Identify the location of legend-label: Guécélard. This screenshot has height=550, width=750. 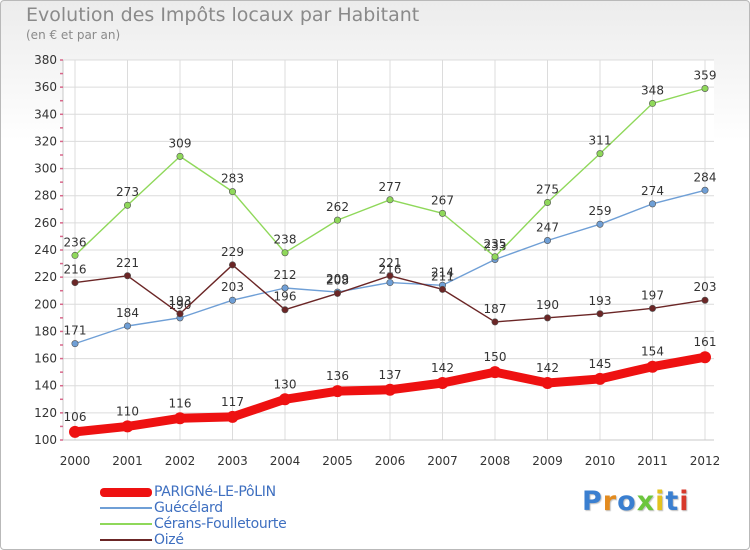
(188, 508).